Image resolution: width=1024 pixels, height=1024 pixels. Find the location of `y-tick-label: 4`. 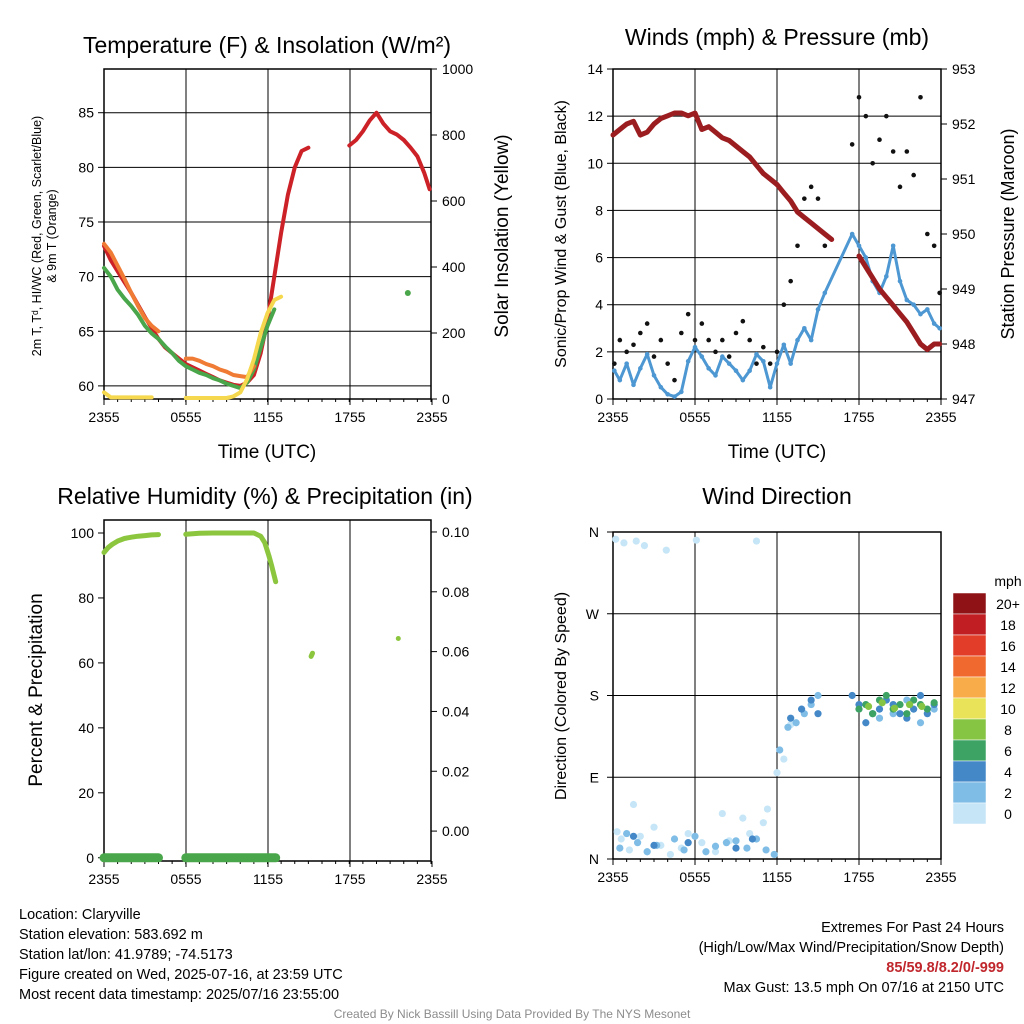

y-tick-label: 4 is located at coordinates (599, 305).